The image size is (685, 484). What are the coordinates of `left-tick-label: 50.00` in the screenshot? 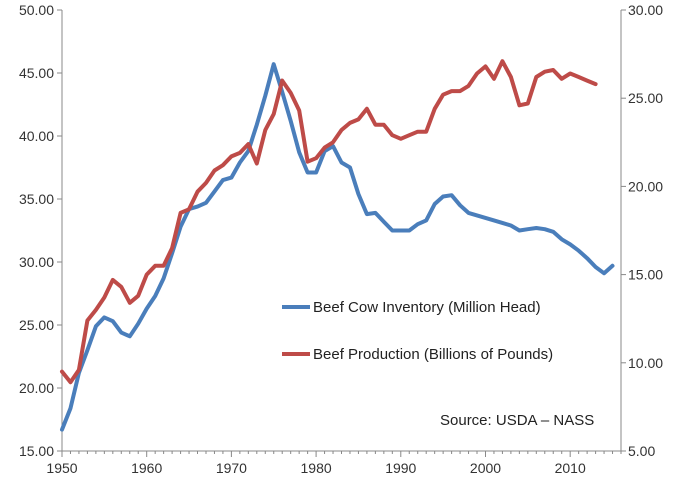 It's located at (36, 10).